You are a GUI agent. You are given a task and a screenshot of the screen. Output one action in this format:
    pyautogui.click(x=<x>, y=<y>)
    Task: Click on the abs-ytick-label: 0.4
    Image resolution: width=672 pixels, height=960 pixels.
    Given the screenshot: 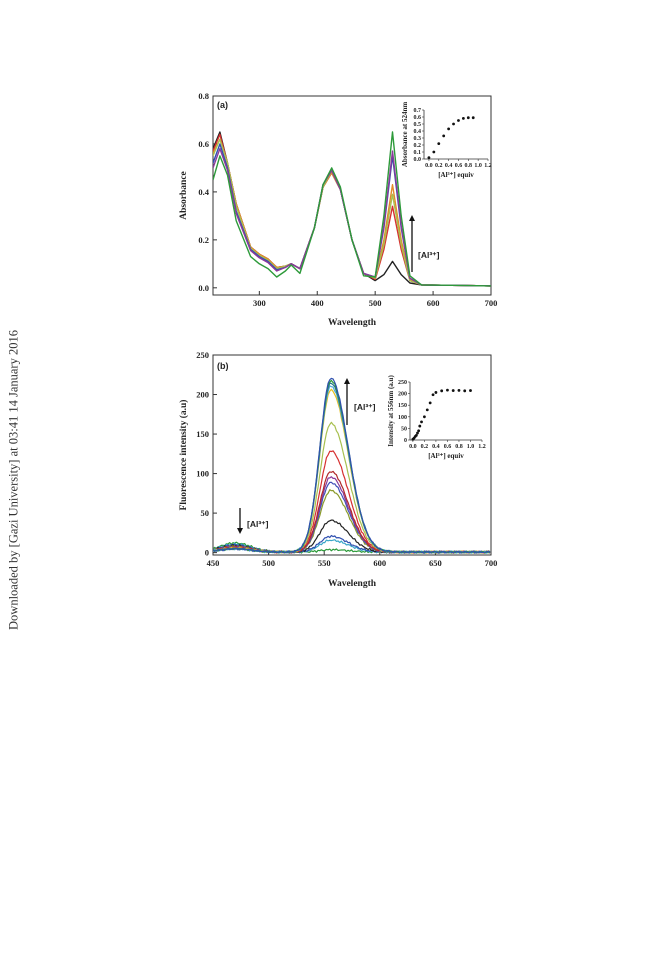 What is the action you would take?
    pyautogui.click(x=203, y=192)
    